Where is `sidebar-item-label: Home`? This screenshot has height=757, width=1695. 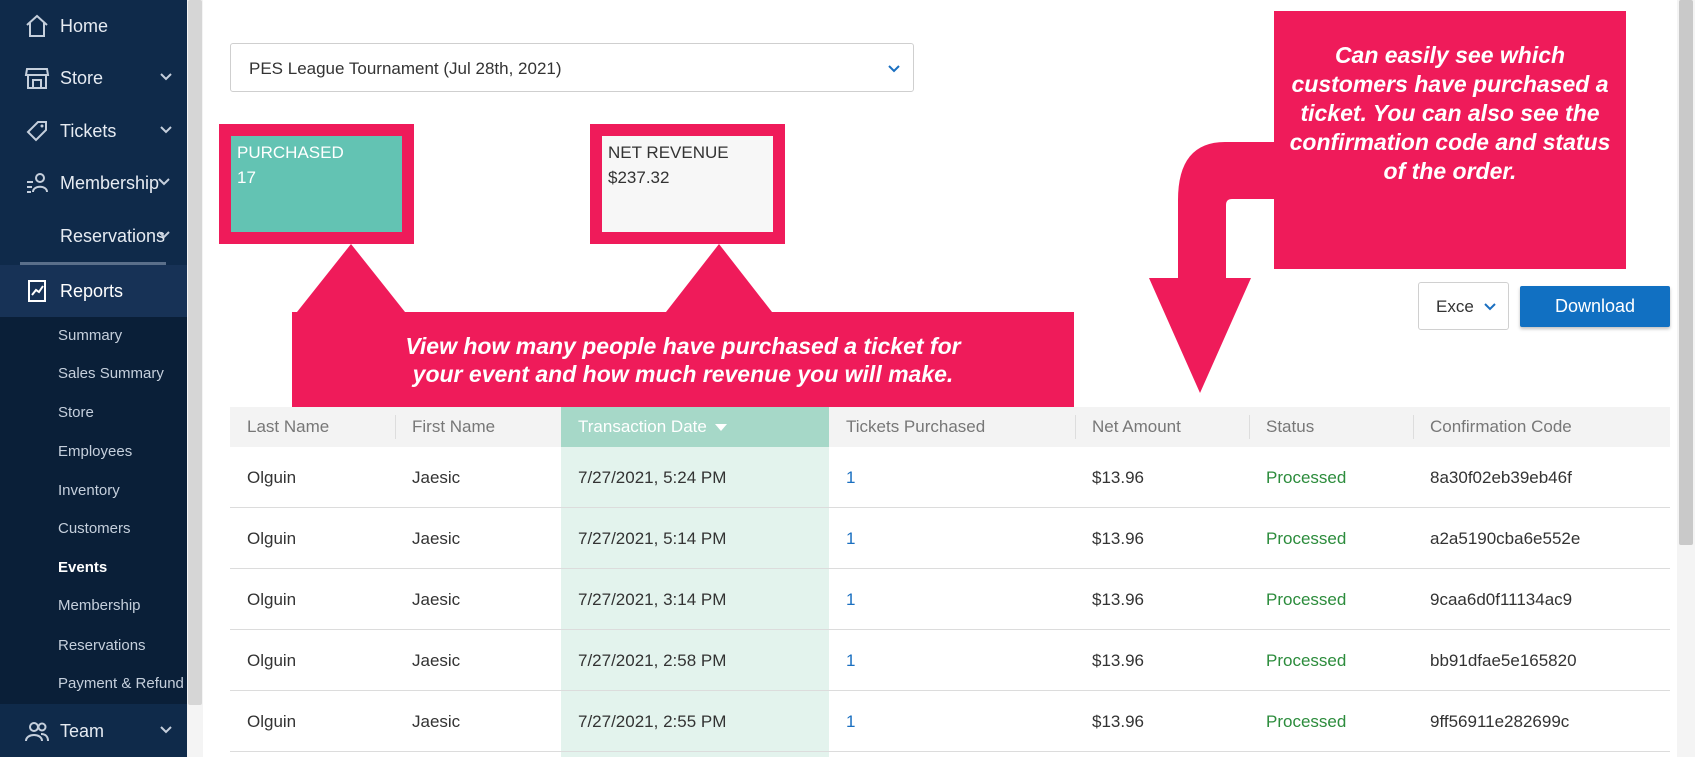 sidebar-item-label: Home is located at coordinates (84, 25).